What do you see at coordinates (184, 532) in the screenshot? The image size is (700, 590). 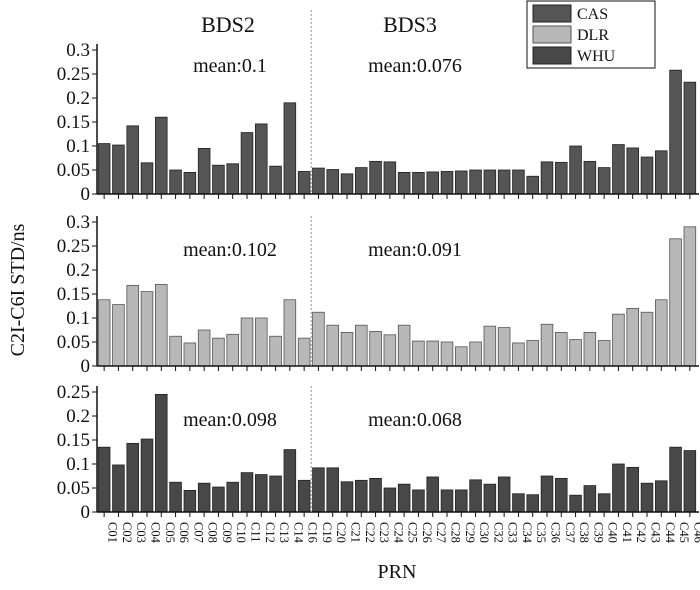 I see `x-tick-label: C06` at bounding box center [184, 532].